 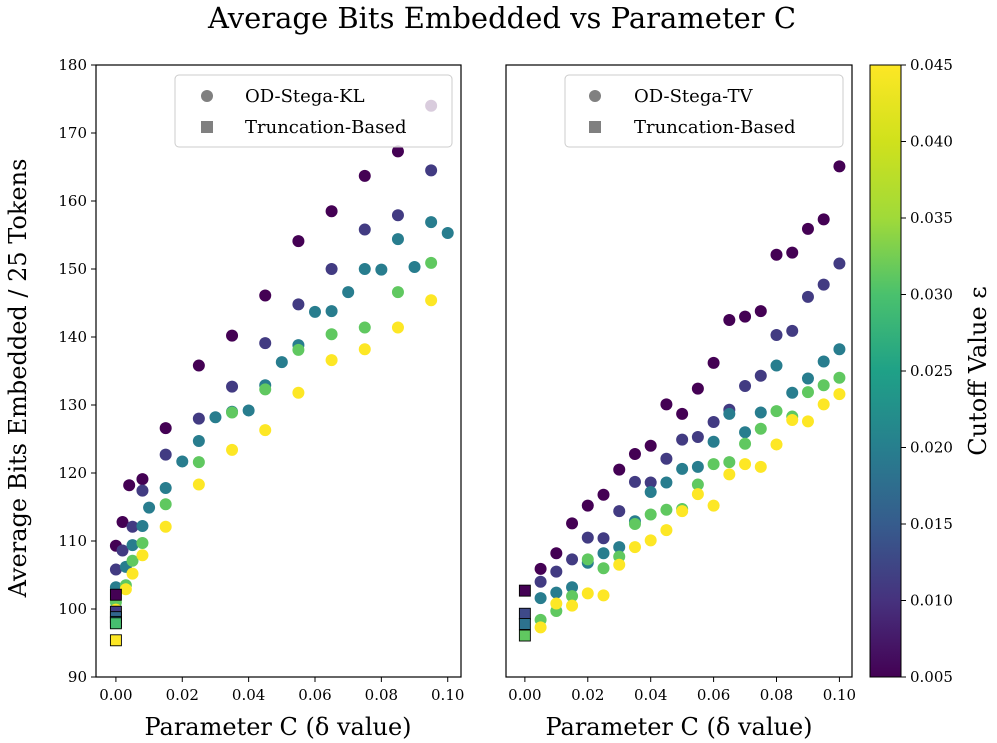 What do you see at coordinates (931, 524) in the screenshot?
I see `colorbar-tick-label: 0.015` at bounding box center [931, 524].